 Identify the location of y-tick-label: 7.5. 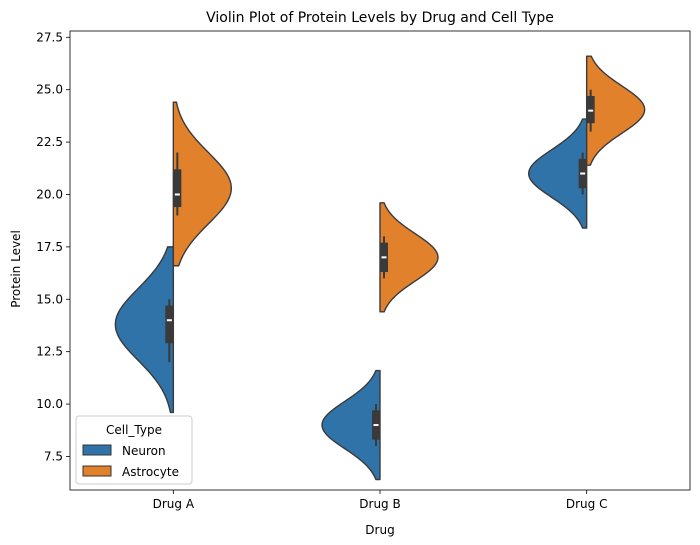
(53, 456).